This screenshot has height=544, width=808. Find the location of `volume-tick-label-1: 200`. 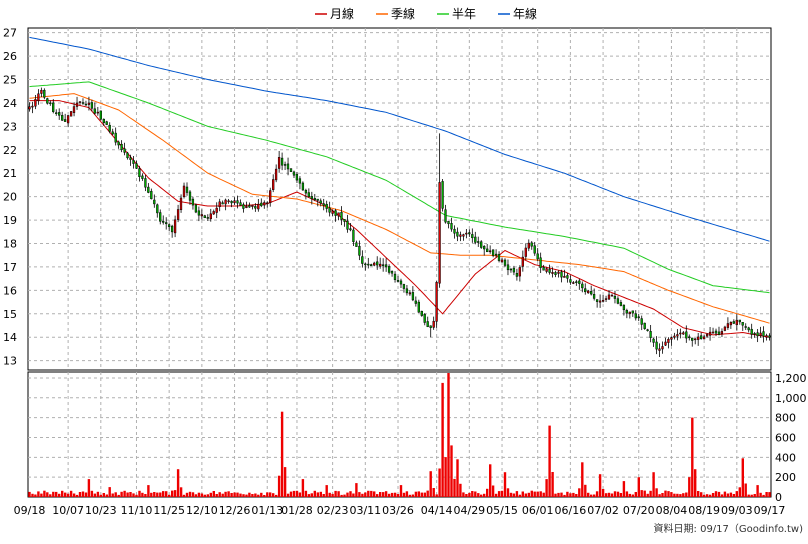

volume-tick-label-1: 200 is located at coordinates (785, 477).